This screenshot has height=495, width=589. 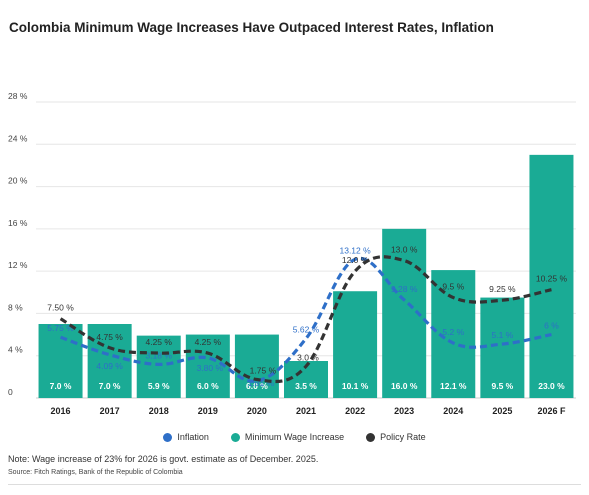 I want to click on legend-label-wage: Minimum Wage Increase, so click(x=294, y=437).